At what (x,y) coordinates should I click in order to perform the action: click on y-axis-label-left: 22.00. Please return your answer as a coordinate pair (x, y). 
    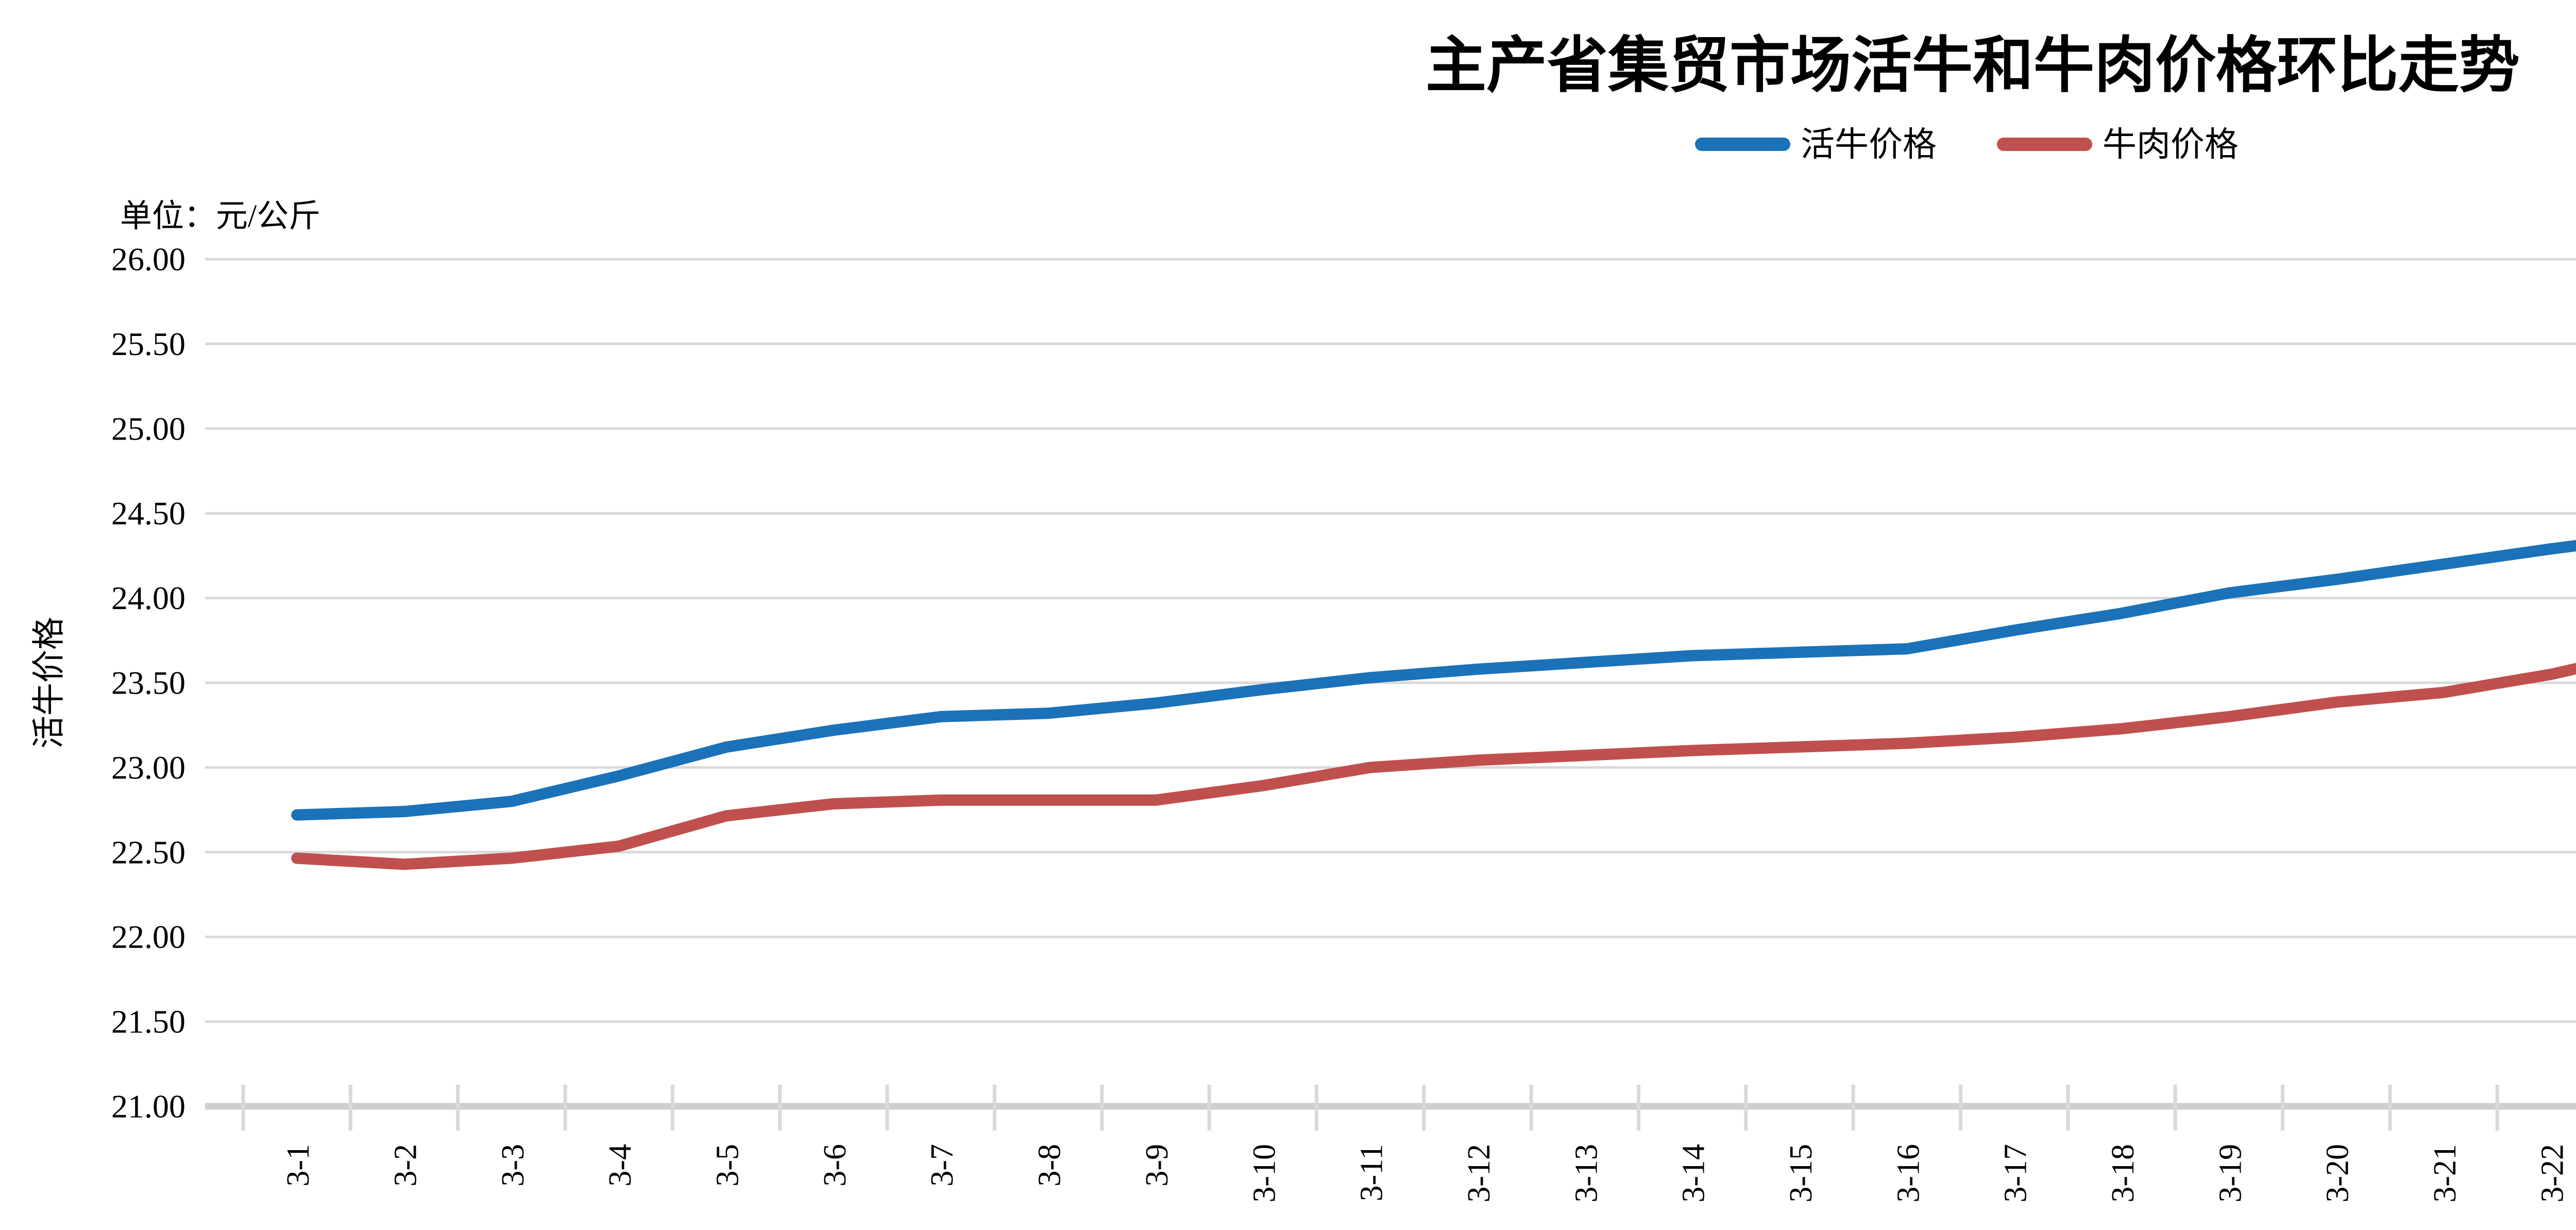
    Looking at the image, I should click on (148, 937).